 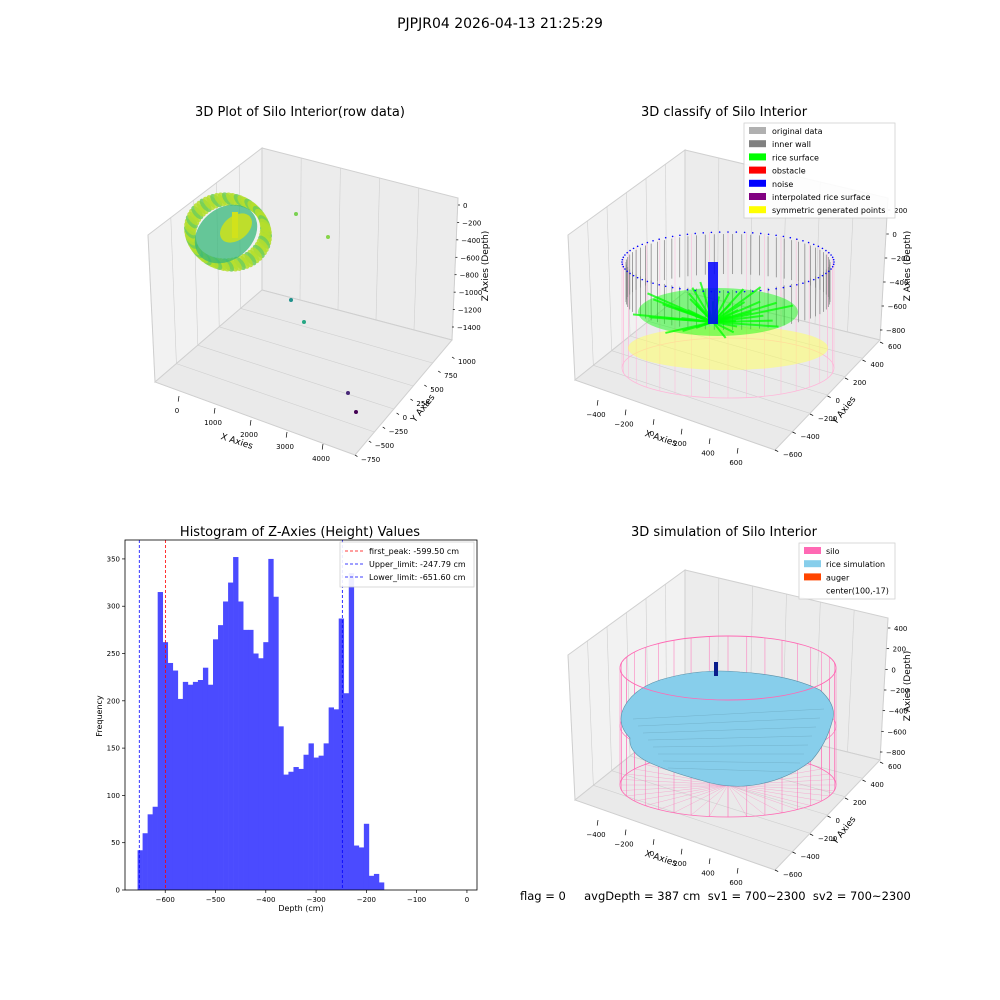 What do you see at coordinates (724, 532) in the screenshot?
I see `simulation-plot-title: 3D simulation of Silo Interior` at bounding box center [724, 532].